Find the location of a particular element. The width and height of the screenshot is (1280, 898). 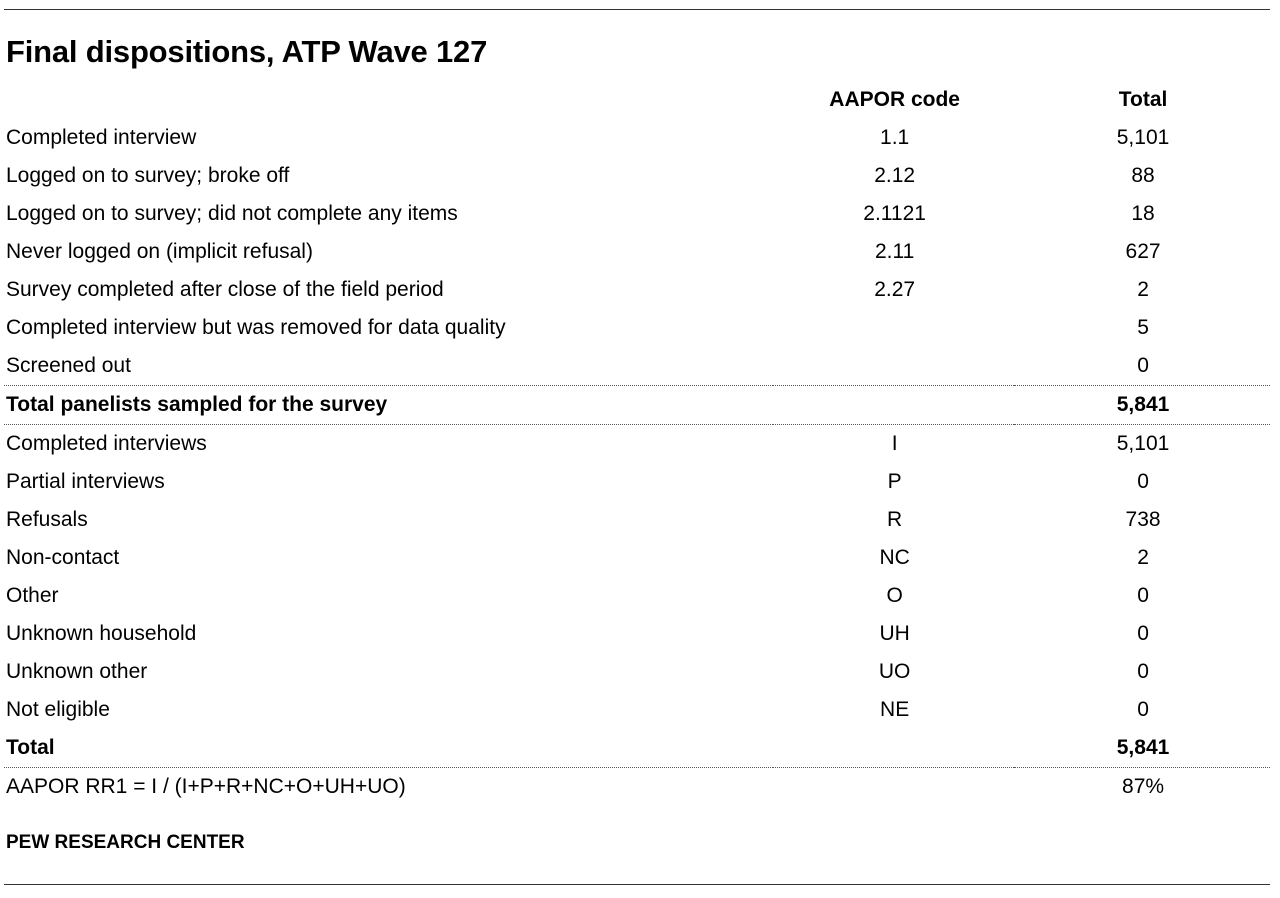

top-rule is located at coordinates (637, 9).